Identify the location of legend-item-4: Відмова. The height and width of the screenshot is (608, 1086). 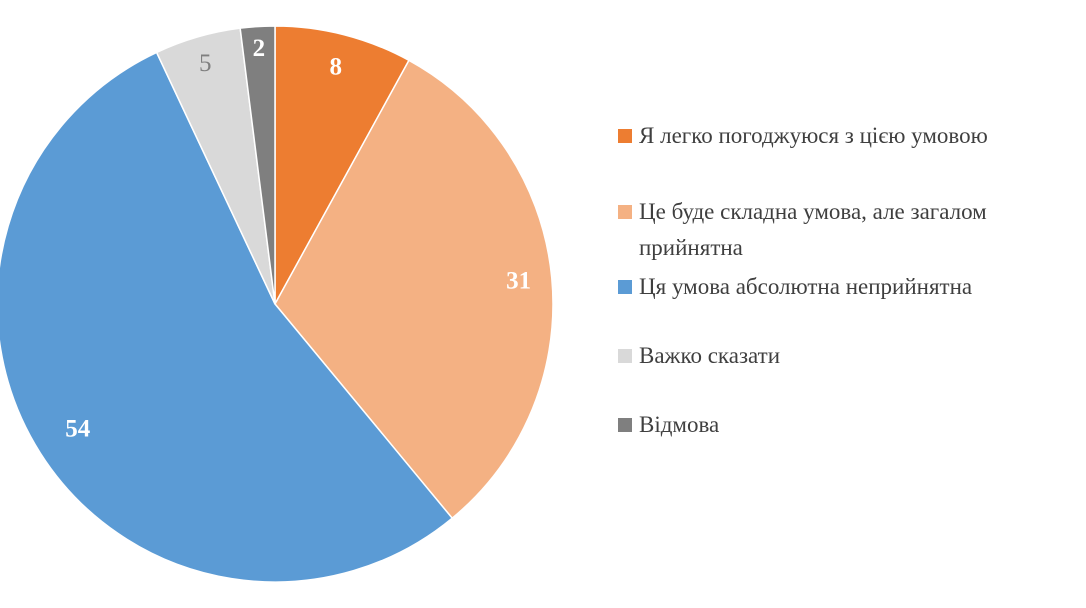
(668, 425).